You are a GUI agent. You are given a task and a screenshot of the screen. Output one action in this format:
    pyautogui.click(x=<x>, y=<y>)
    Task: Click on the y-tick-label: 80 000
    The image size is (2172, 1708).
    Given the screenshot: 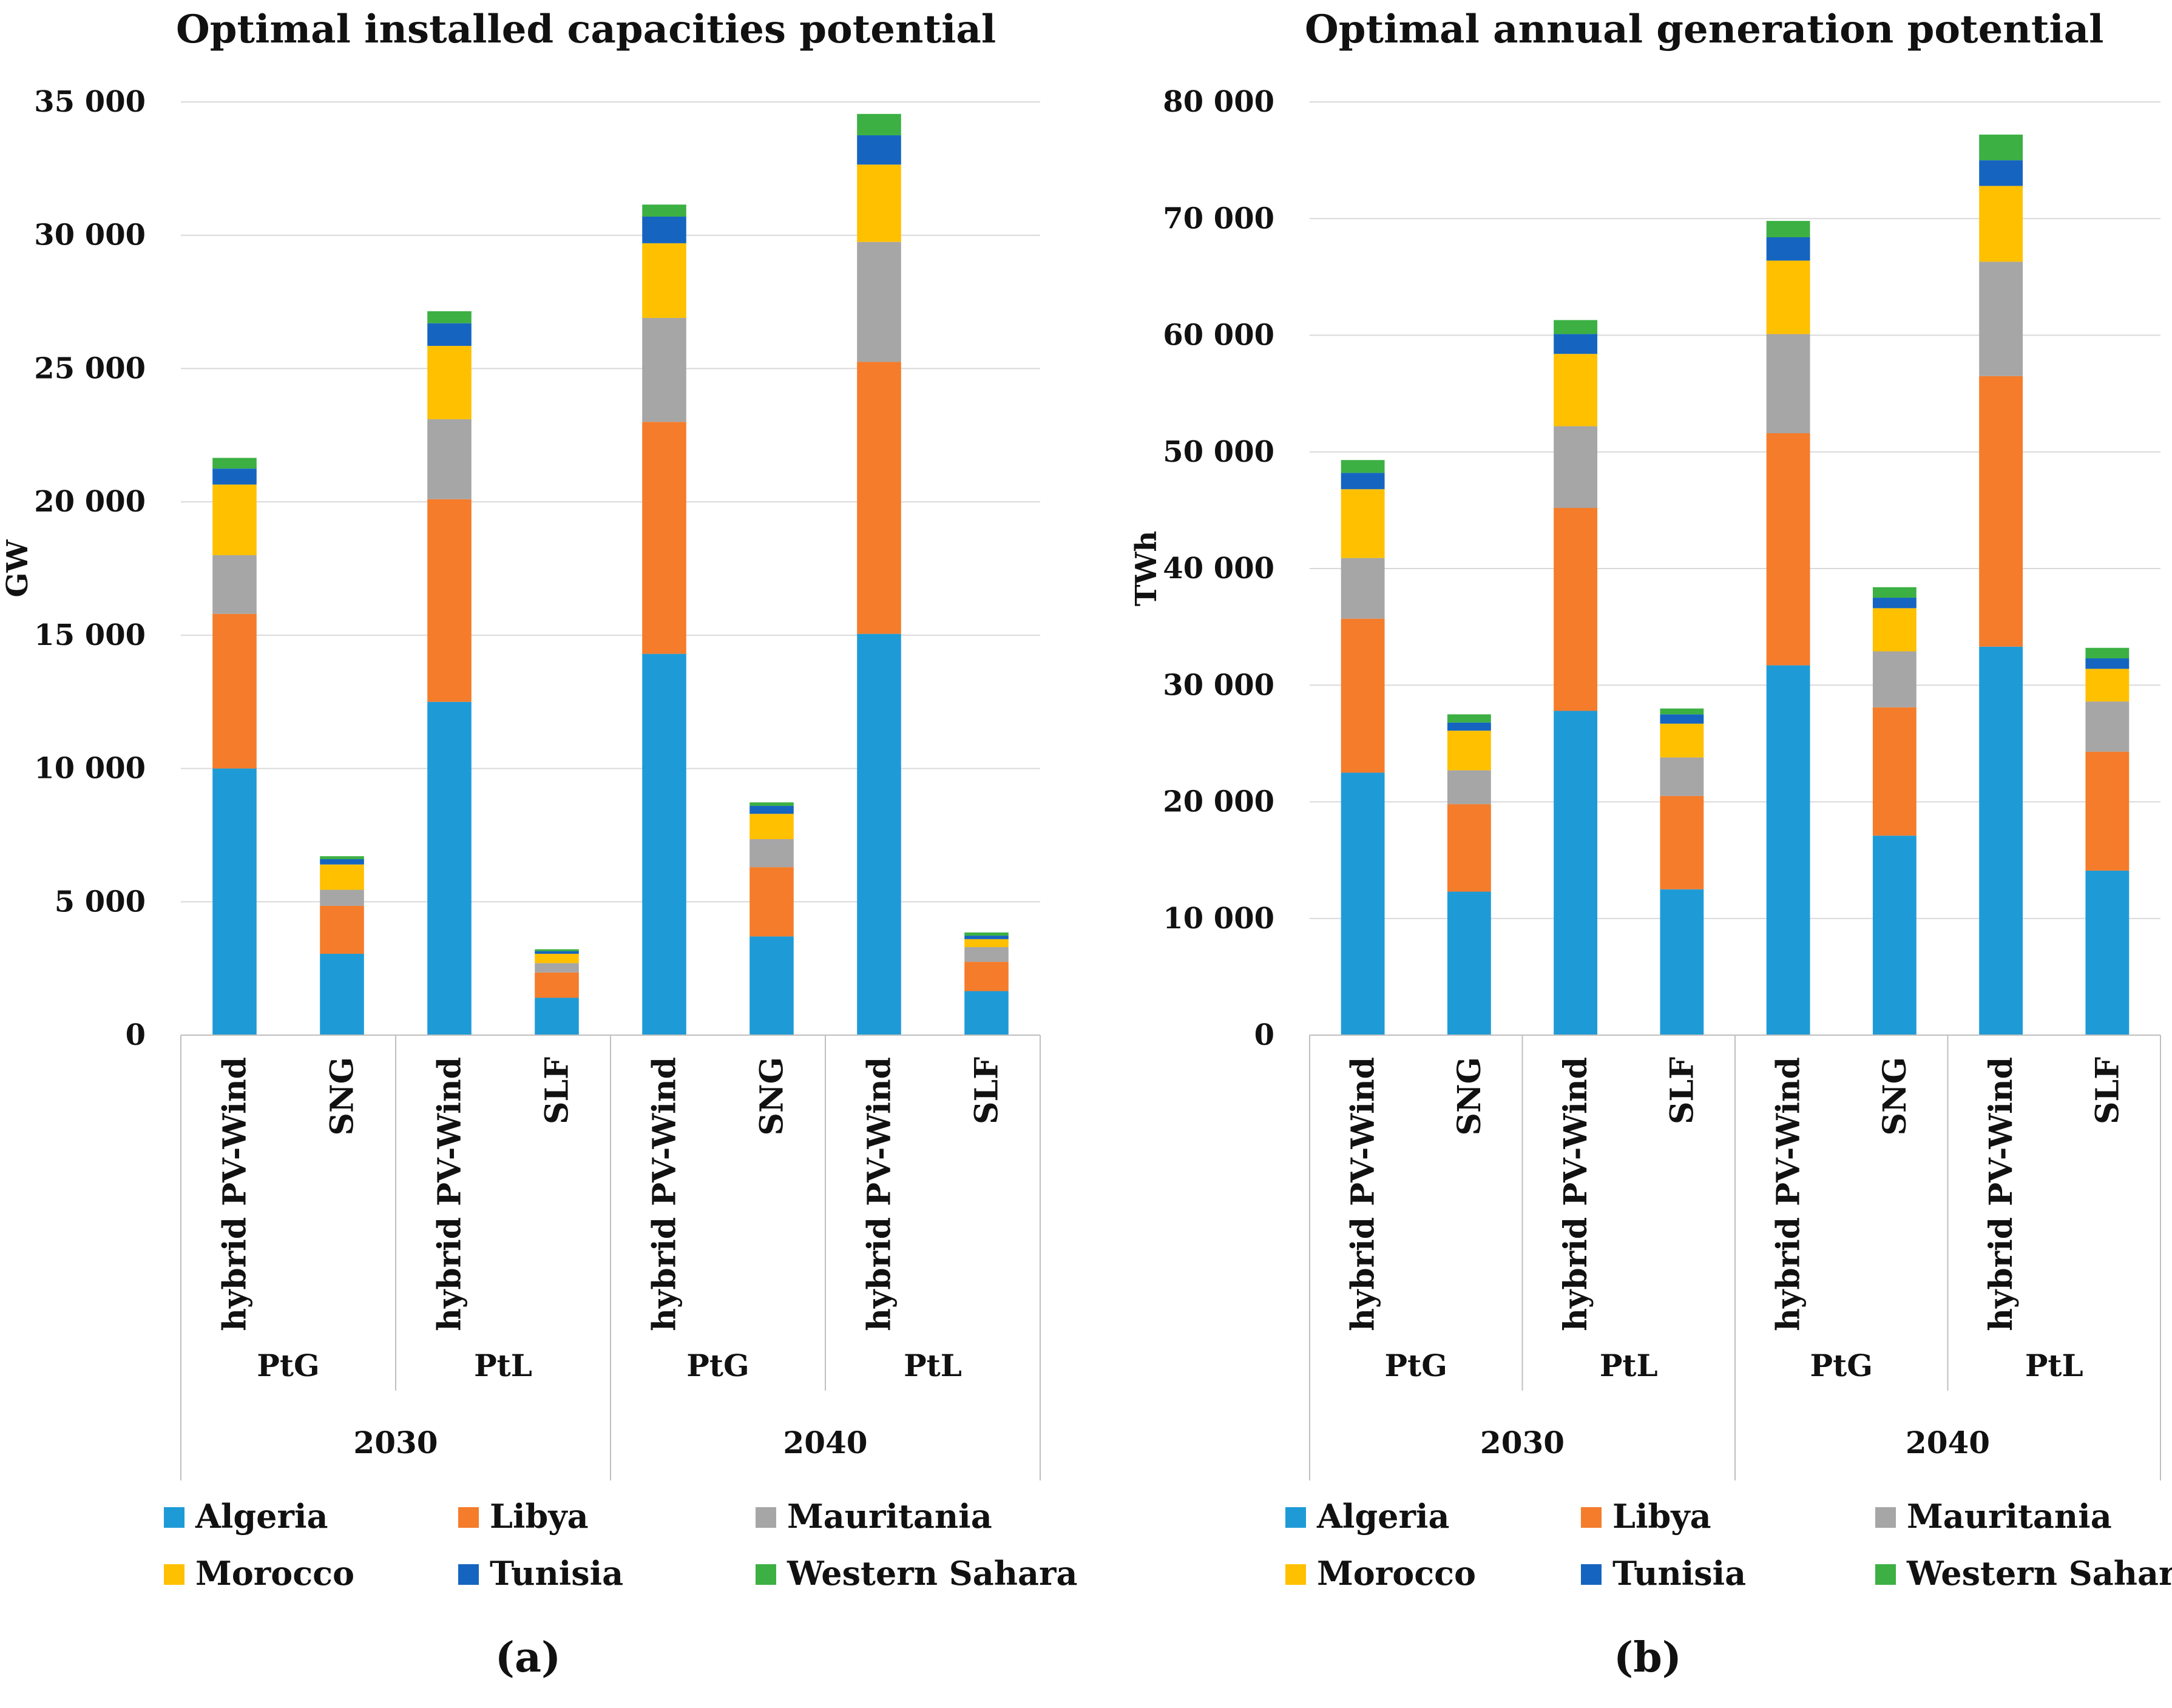 What is the action you would take?
    pyautogui.click(x=1218, y=102)
    